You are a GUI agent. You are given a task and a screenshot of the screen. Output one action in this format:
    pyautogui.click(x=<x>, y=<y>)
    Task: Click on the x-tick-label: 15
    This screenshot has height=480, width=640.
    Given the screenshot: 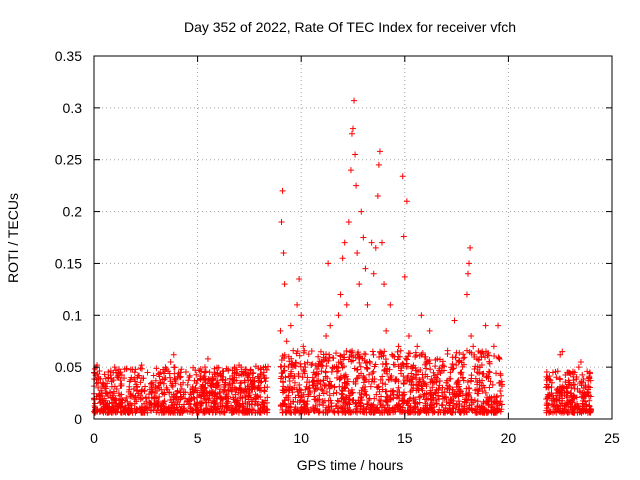 What is the action you would take?
    pyautogui.click(x=405, y=438)
    